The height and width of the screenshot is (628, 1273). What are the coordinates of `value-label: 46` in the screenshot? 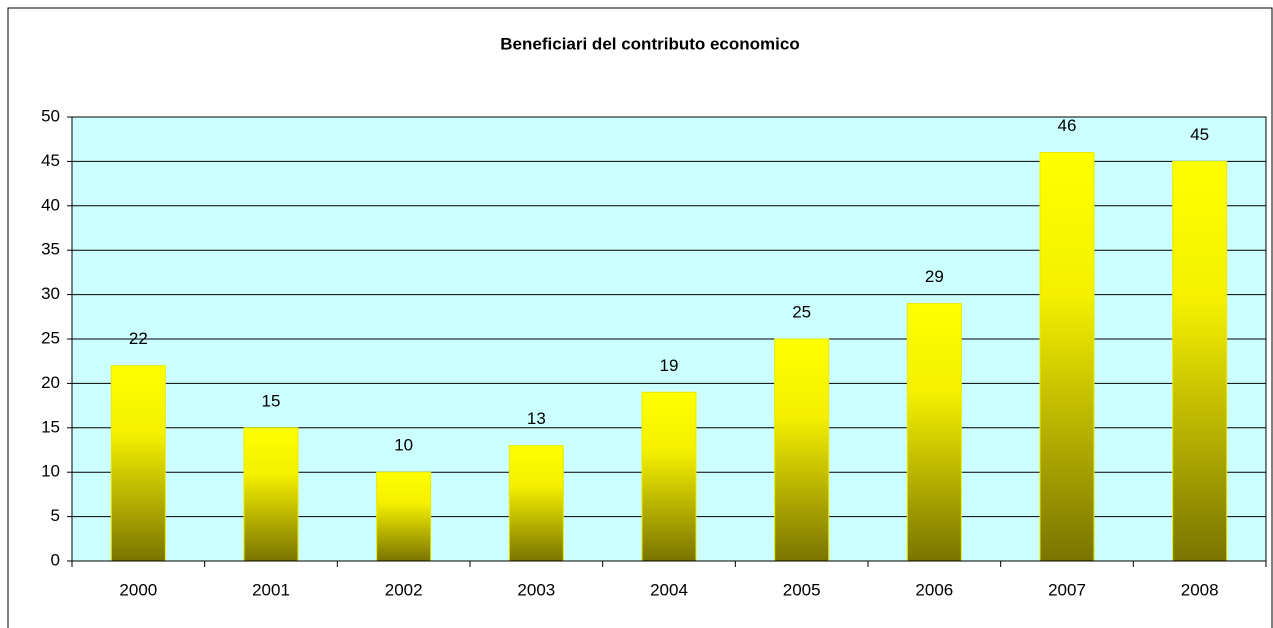 It's located at (1067, 125).